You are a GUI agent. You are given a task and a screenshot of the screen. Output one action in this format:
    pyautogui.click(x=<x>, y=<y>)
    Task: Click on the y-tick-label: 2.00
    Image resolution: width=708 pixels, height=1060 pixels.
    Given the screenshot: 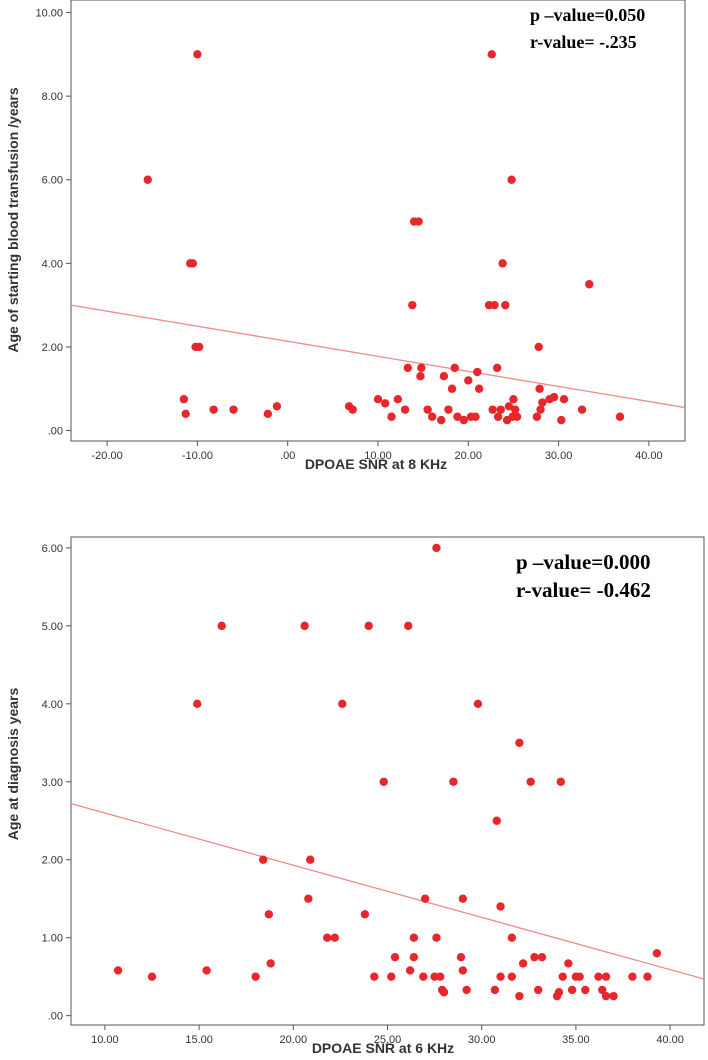 What is the action you would take?
    pyautogui.click(x=52, y=348)
    